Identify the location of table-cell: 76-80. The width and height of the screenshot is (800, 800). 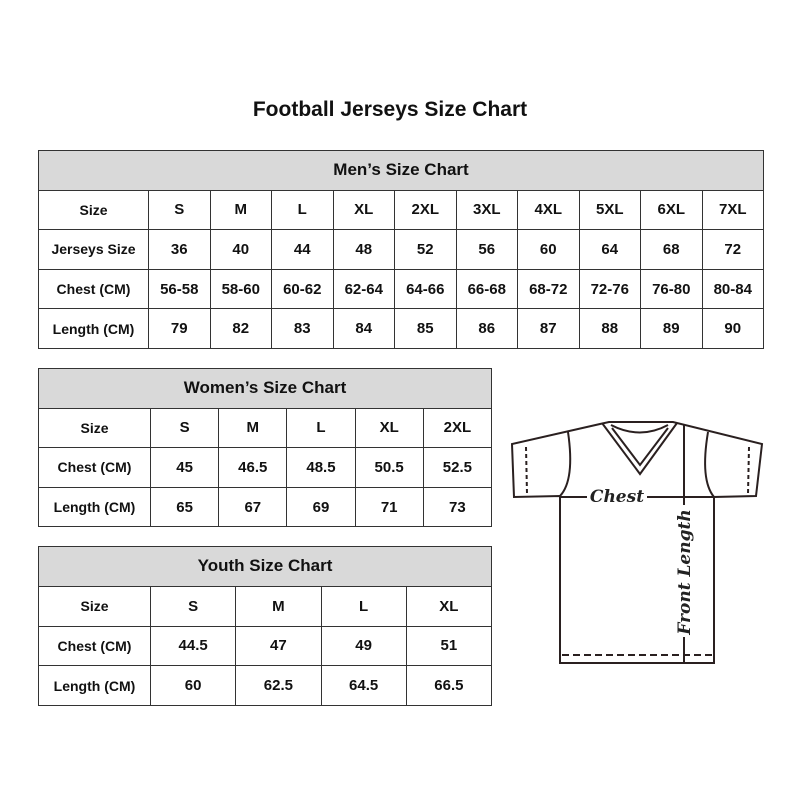
(671, 289).